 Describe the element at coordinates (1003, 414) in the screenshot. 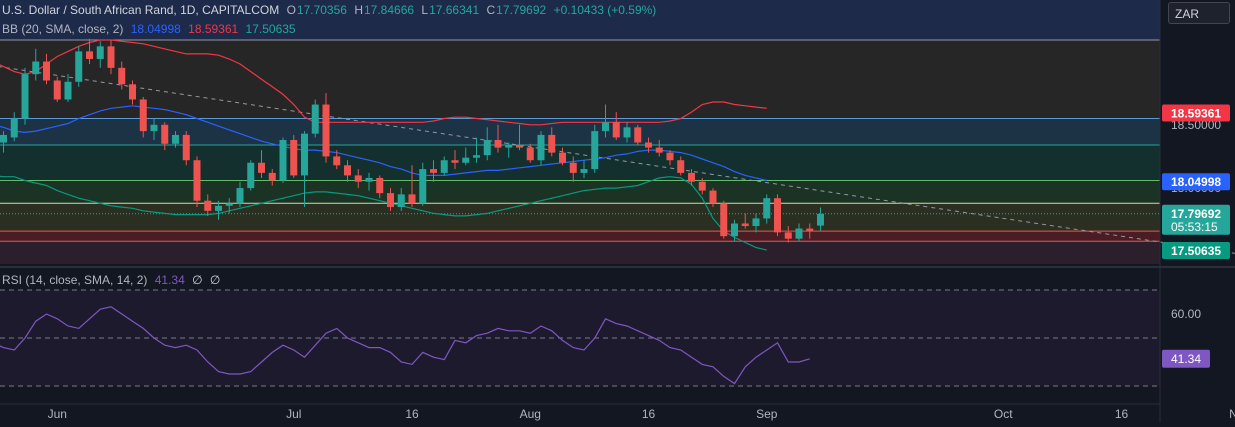

I see `time-axis-tick-label: Oct` at that location.